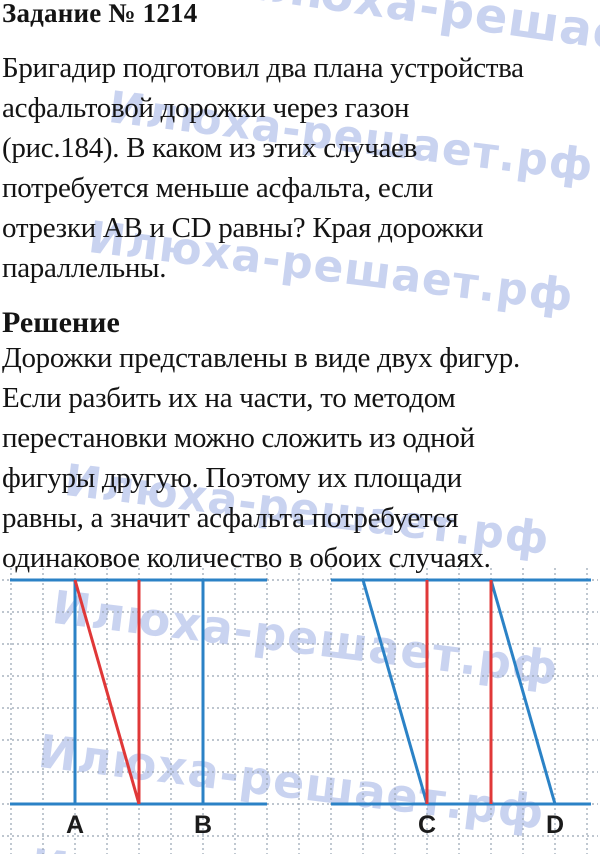 The width and height of the screenshot is (600, 854). I want to click on text-line: отрезки AB и CD равны? Края дорожки, so click(243, 228).